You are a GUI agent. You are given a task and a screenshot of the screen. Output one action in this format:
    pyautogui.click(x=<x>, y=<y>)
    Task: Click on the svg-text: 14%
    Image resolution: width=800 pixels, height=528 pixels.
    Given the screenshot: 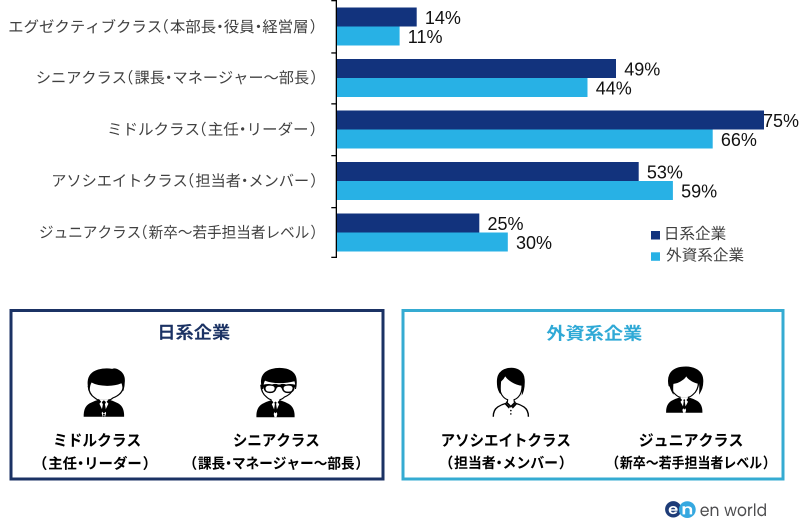 What is the action you would take?
    pyautogui.click(x=443, y=18)
    